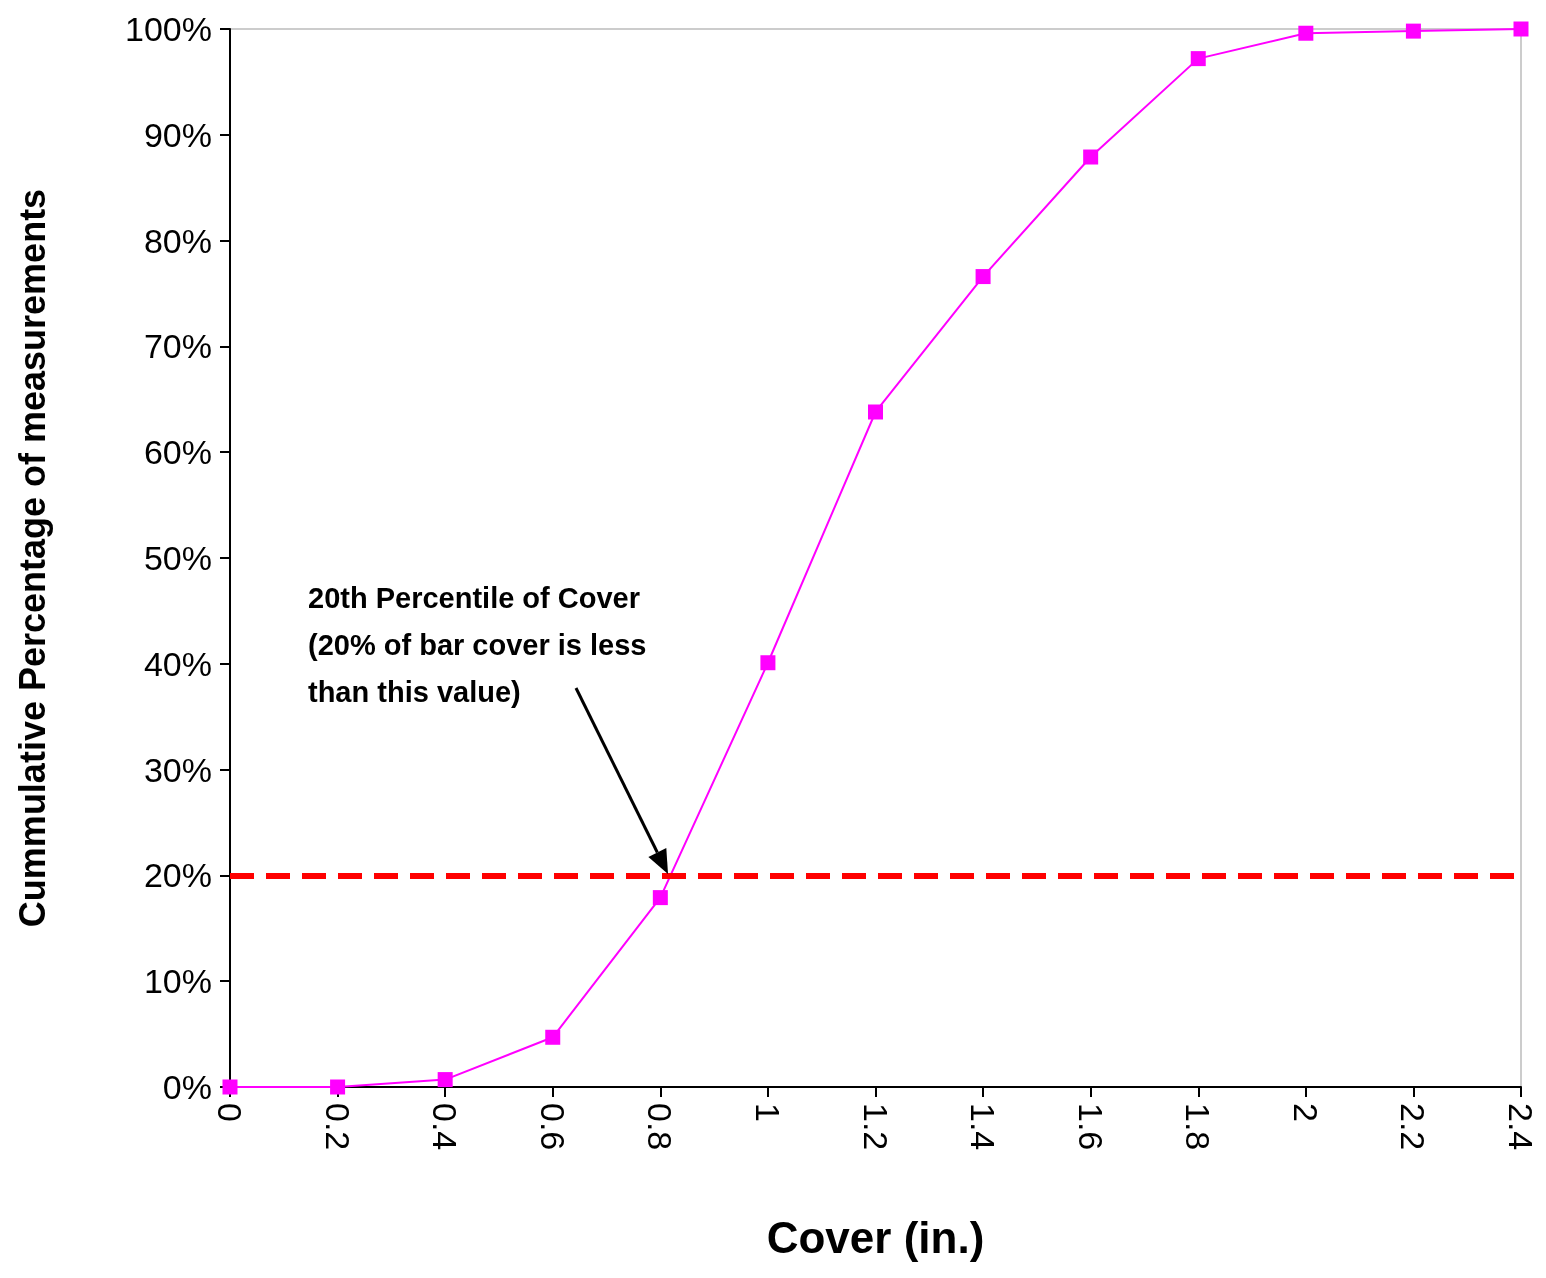 This screenshot has width=1546, height=1278. Describe the element at coordinates (445, 1127) in the screenshot. I see `x-tick-label: 0.4` at that location.